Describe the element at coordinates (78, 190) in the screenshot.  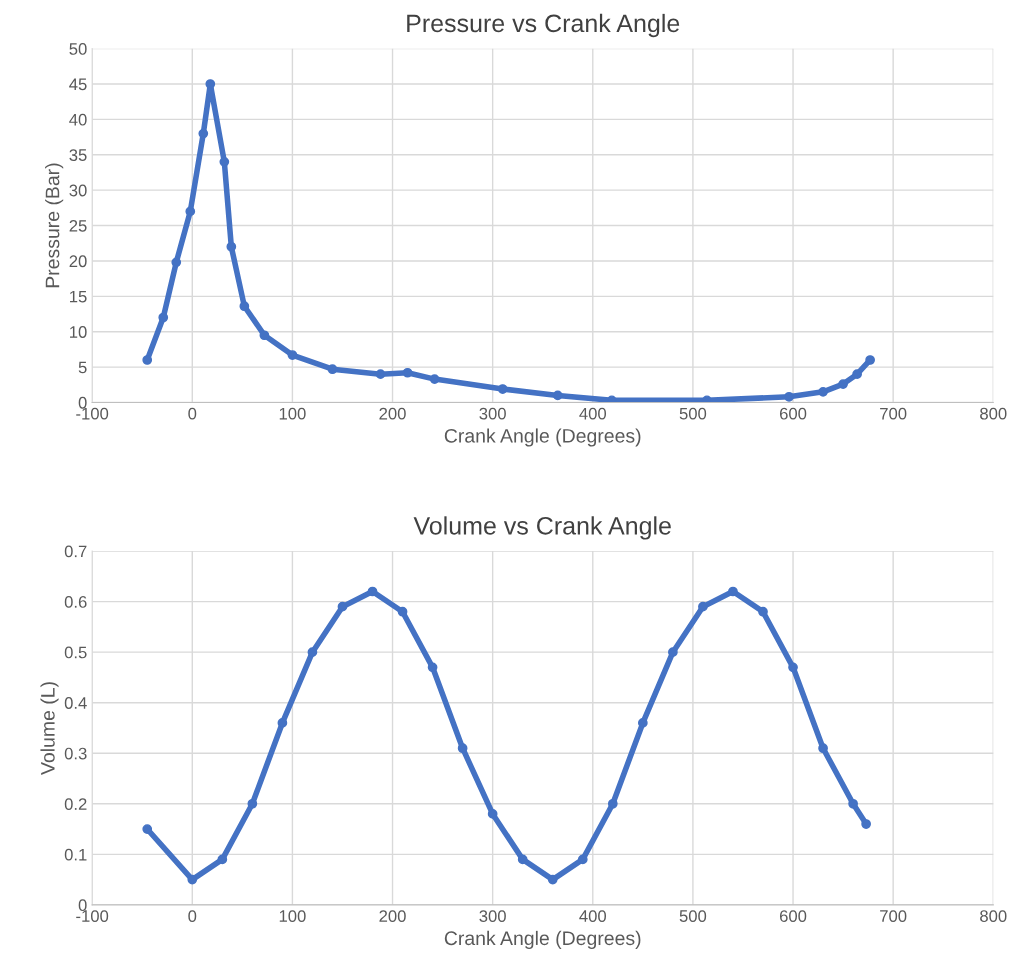
I see `y-tick-label: 30` at that location.